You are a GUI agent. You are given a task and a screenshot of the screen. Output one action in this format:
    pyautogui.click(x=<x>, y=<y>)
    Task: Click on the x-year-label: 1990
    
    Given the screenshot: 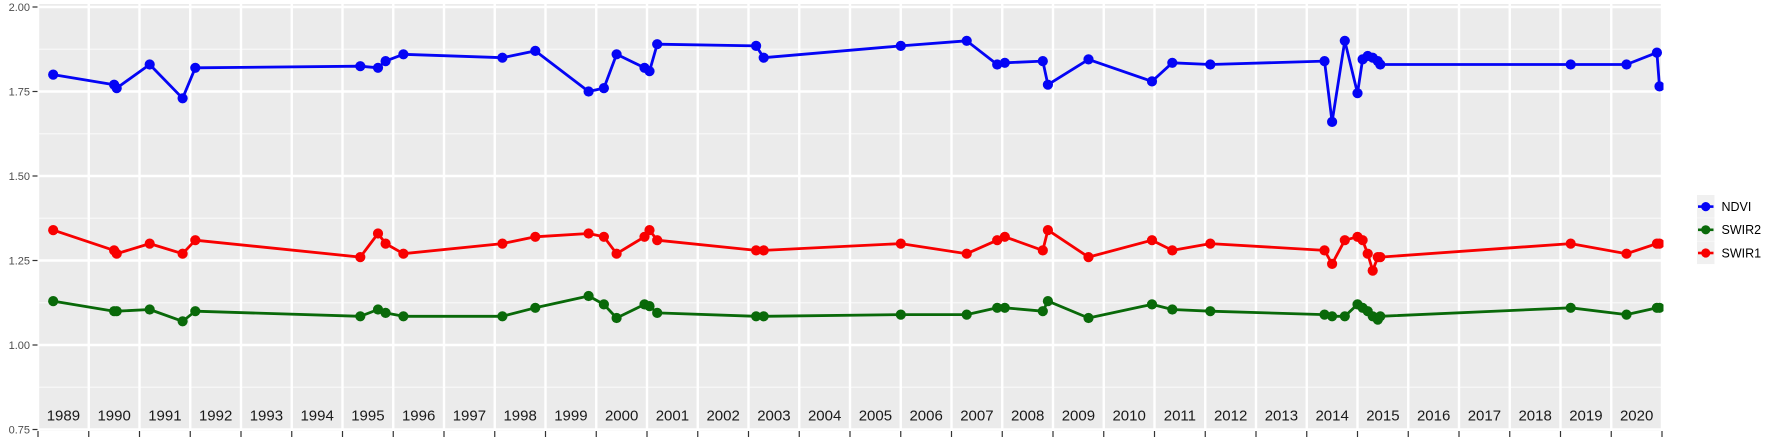 What is the action you would take?
    pyautogui.click(x=113, y=416)
    